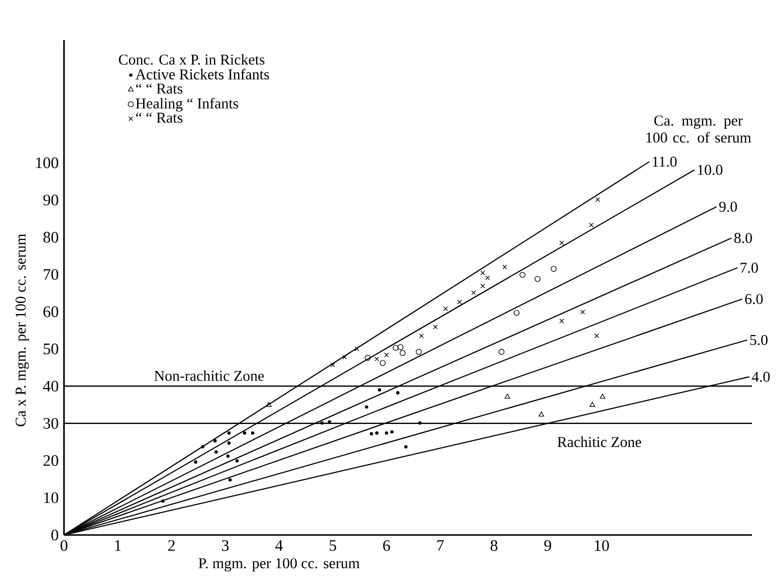 The width and height of the screenshot is (783, 581). I want to click on legend-label: Active Rickets Infants, so click(202, 74).